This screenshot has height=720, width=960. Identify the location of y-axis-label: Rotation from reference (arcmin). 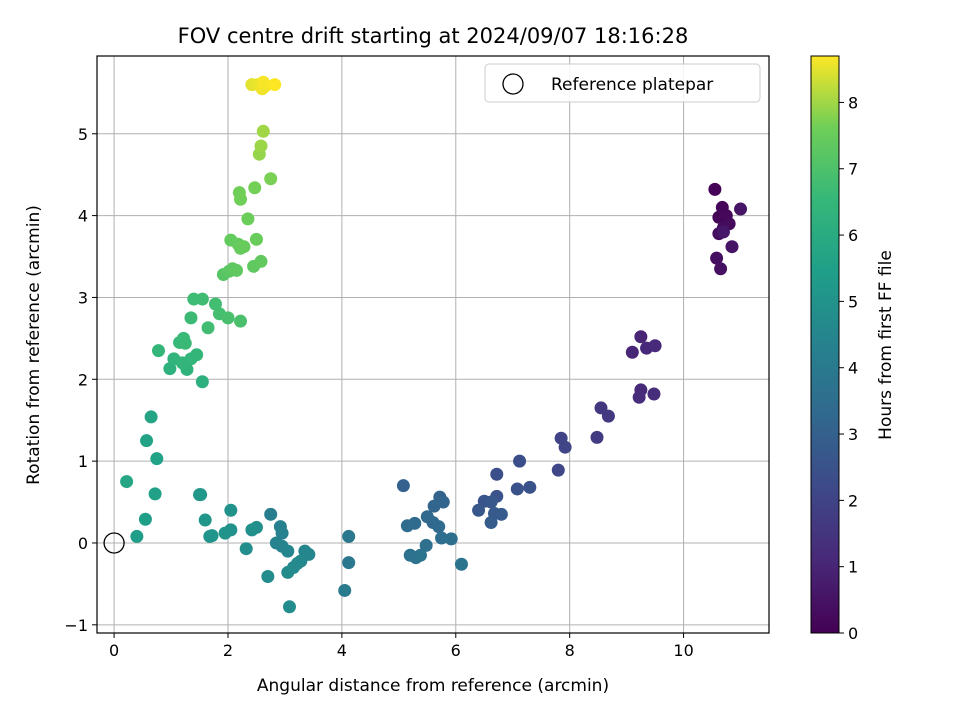
(34, 345).